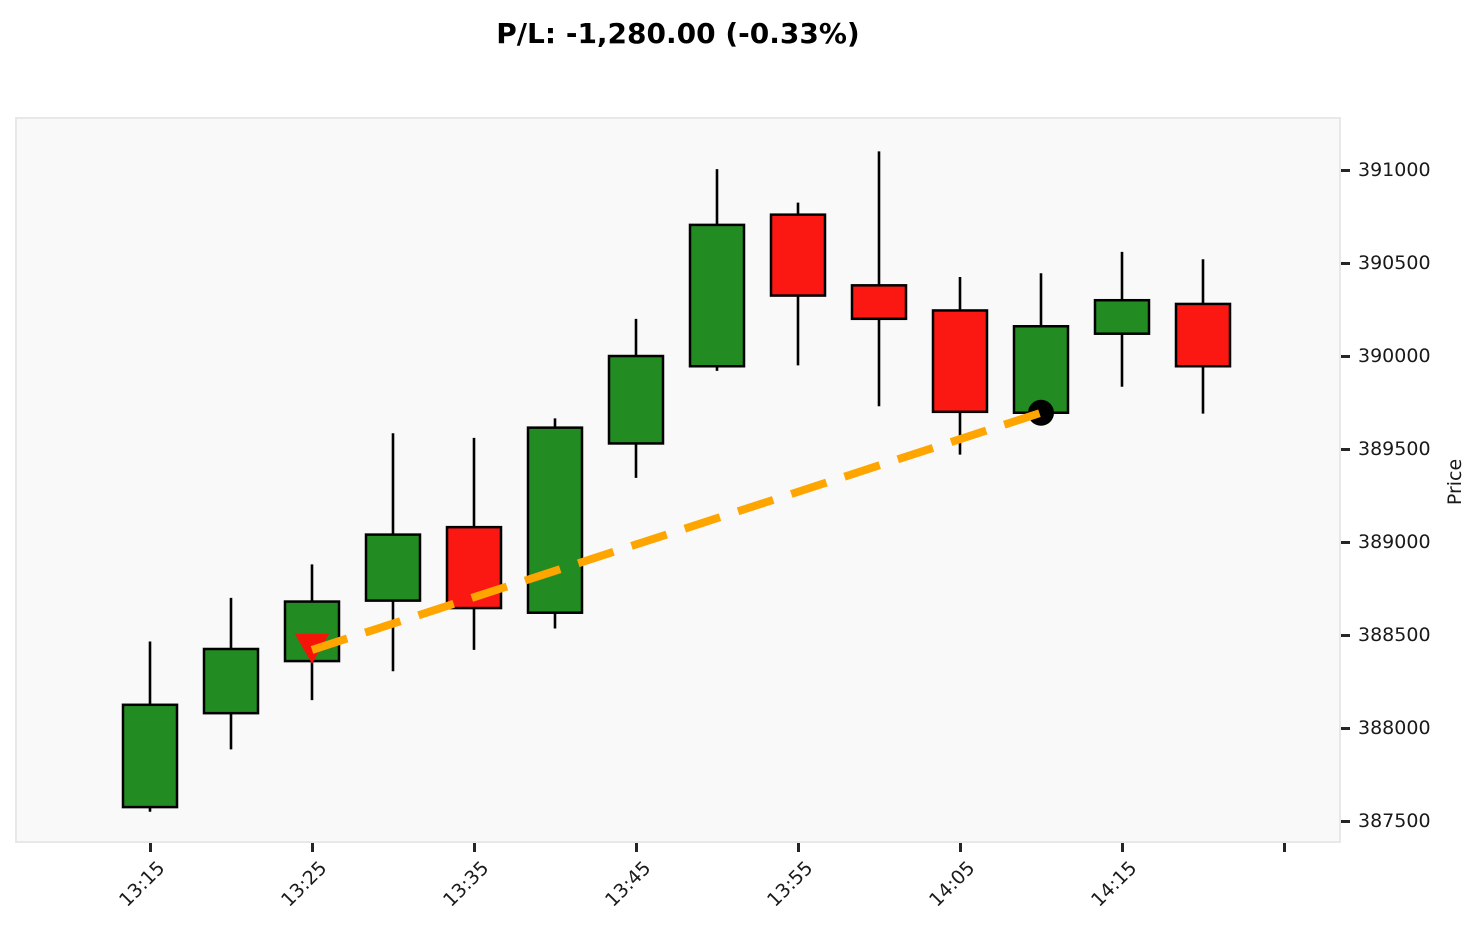 Image resolution: width=1477 pixels, height=929 pixels. Describe the element at coordinates (1394, 821) in the screenshot. I see `y-tick-label: 387500` at that location.